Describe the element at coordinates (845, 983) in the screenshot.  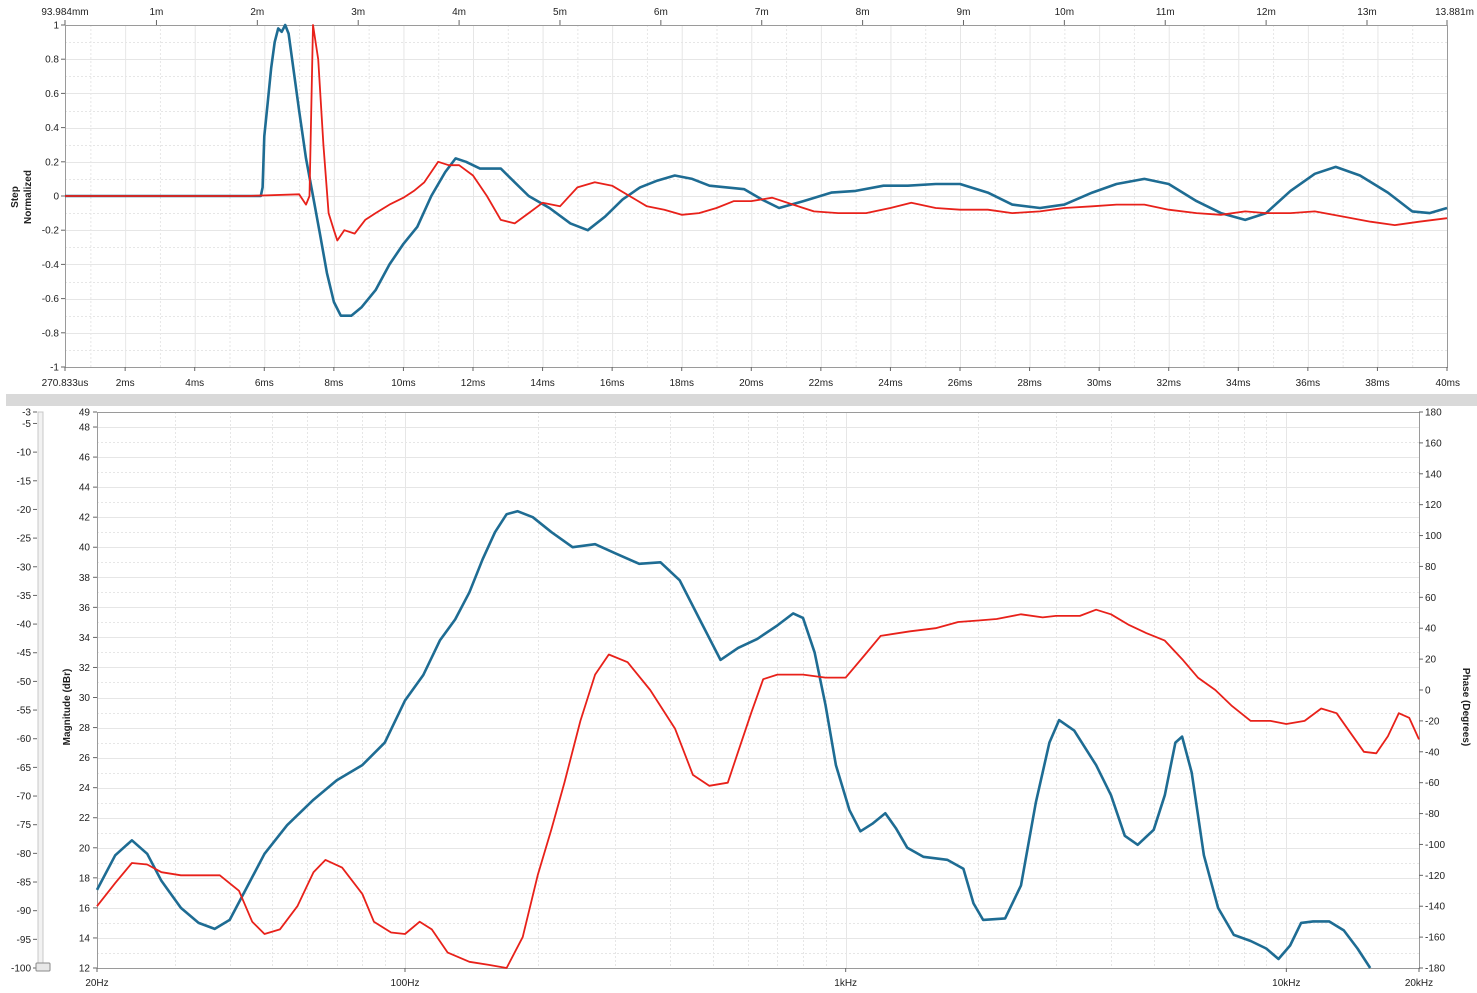
I see `freq-xtick-label: 1kHz` at that location.